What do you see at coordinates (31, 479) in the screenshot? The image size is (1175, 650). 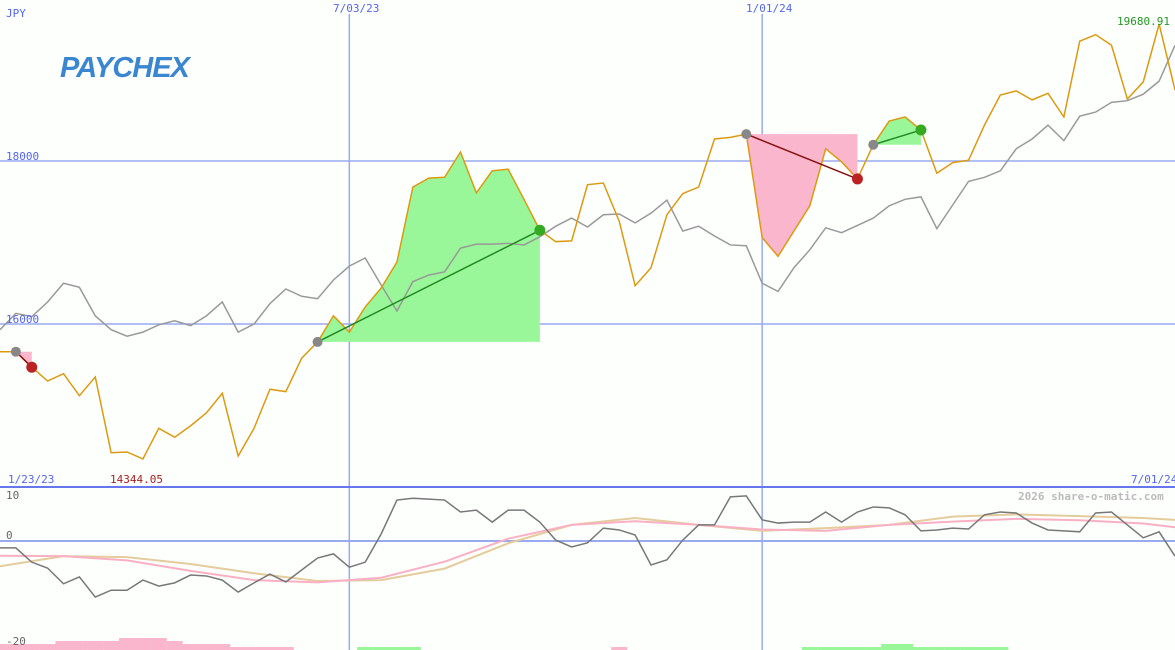 I see `start-date-label: 1/23/23` at bounding box center [31, 479].